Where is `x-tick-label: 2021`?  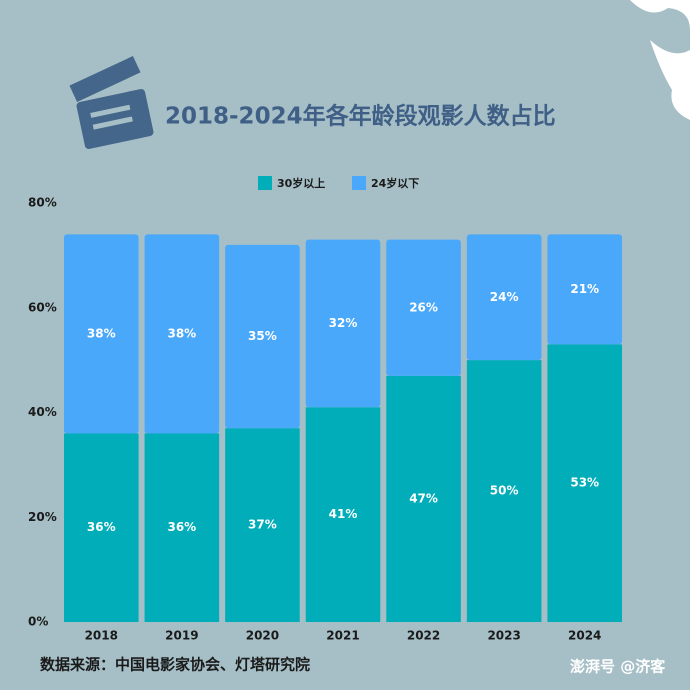 x-tick-label: 2021 is located at coordinates (342, 636).